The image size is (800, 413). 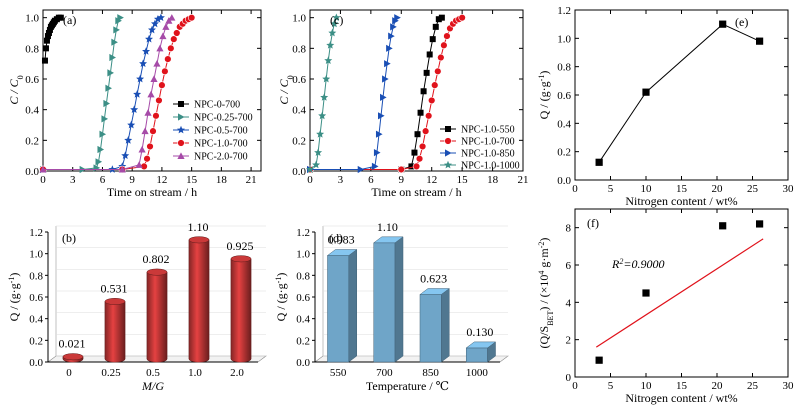 What do you see at coordinates (303, 363) in the screenshot?
I see `y-tick-label: 0.0` at bounding box center [303, 363].